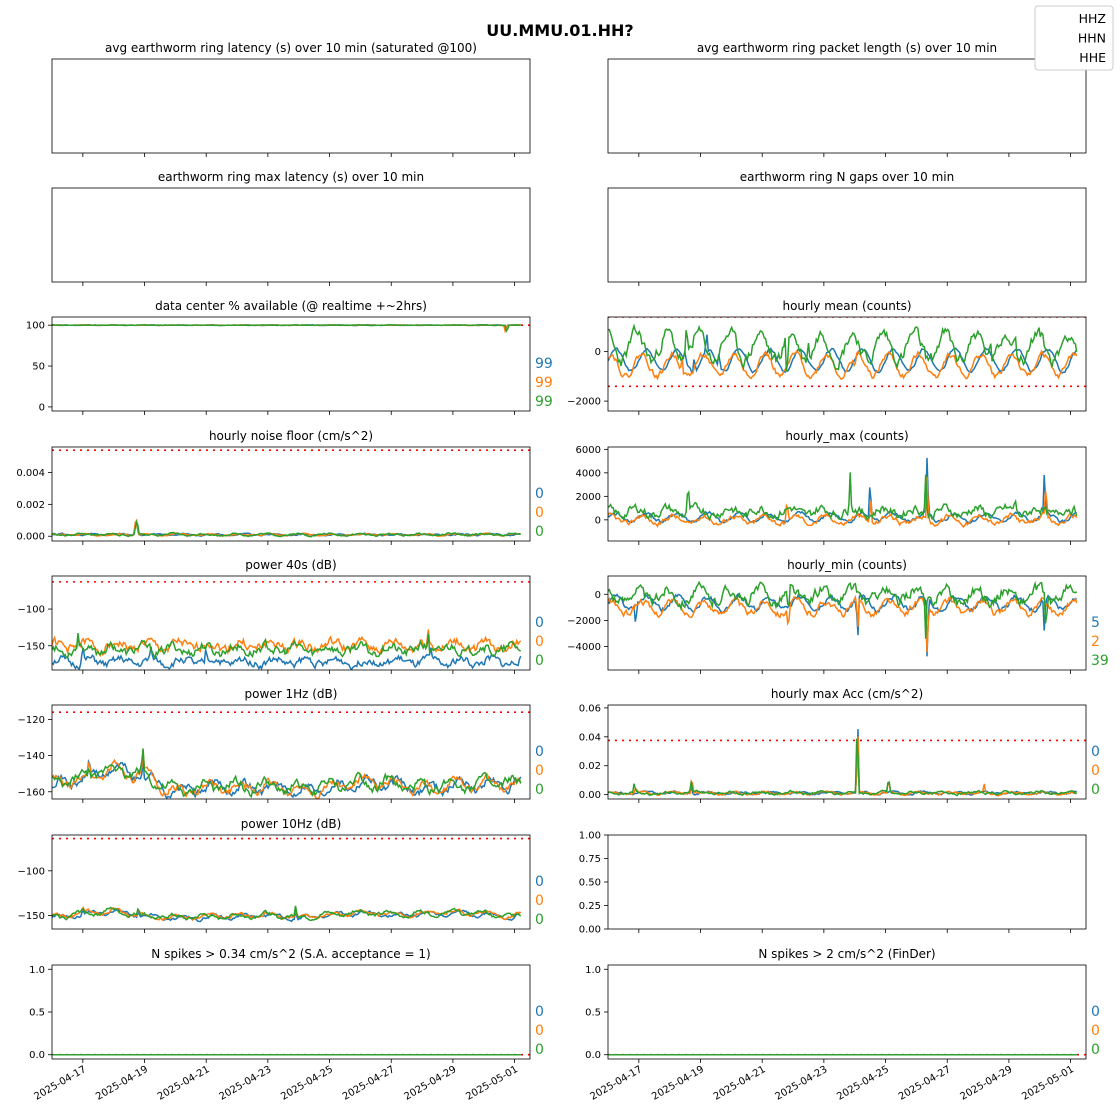  I want to click on panel-title: N spikes > 2 cm/s^2 (FinDer), so click(846, 954).